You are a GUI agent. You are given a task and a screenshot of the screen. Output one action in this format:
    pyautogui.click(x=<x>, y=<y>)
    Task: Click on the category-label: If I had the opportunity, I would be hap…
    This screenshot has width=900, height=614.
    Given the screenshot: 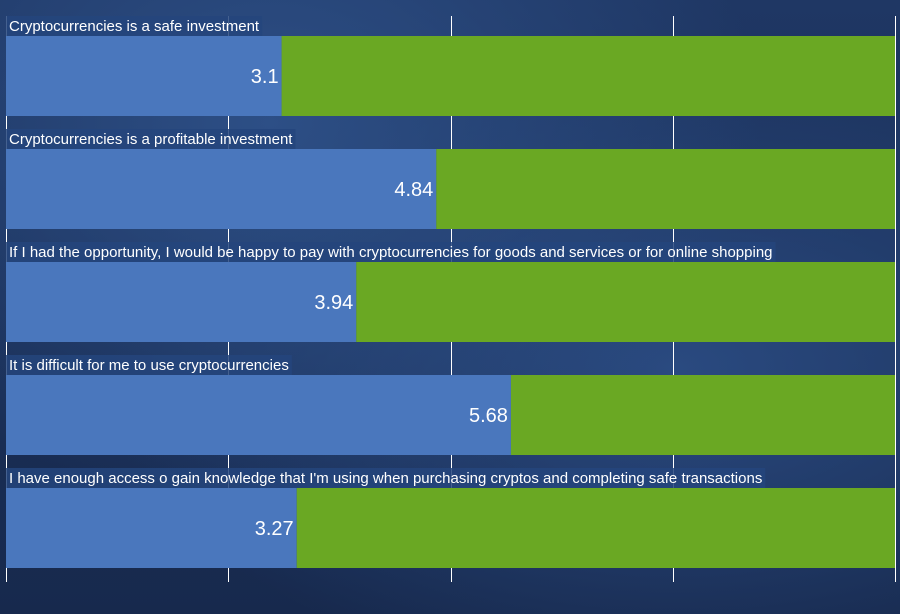 What is the action you would take?
    pyautogui.click(x=391, y=252)
    